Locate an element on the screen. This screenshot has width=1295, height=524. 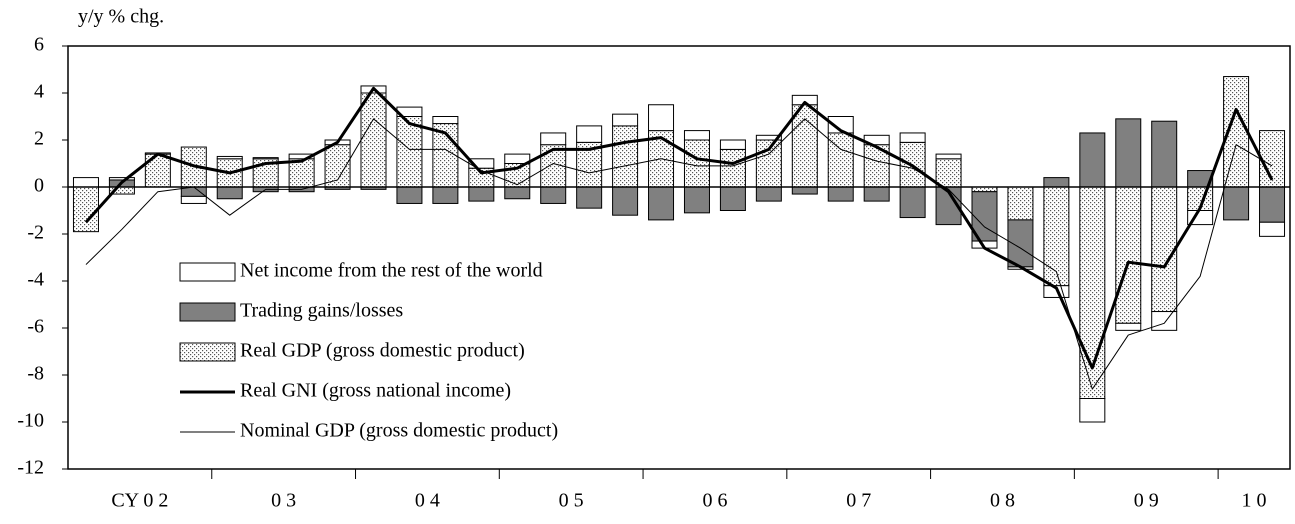
legend-label: Real GNI (gross national income) is located at coordinates (375, 391).